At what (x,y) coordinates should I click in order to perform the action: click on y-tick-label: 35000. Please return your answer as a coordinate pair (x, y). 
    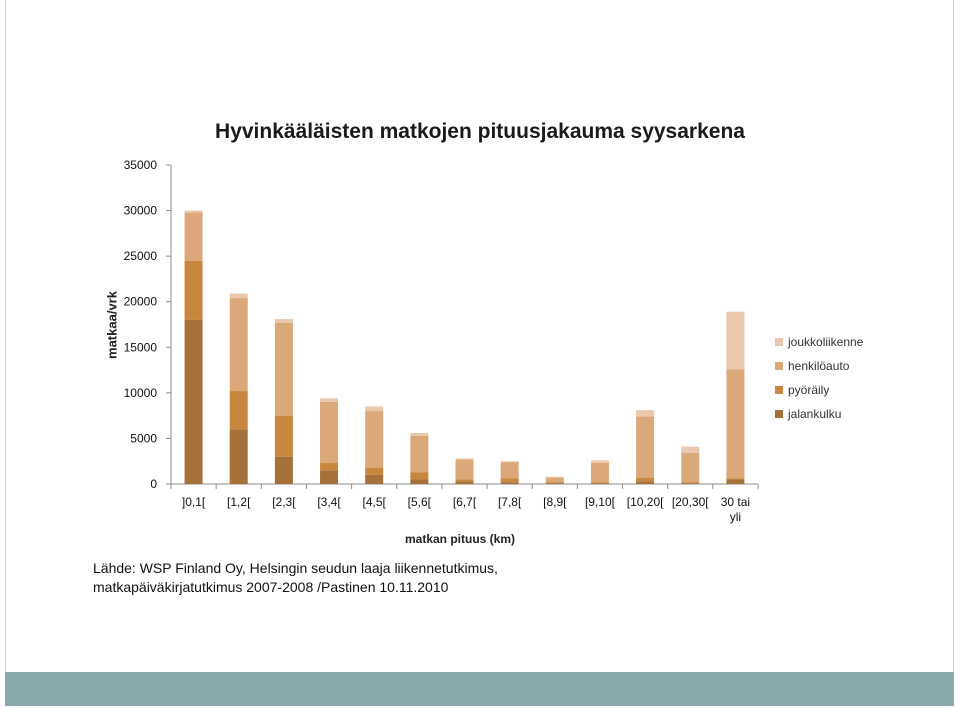
    Looking at the image, I should click on (141, 165).